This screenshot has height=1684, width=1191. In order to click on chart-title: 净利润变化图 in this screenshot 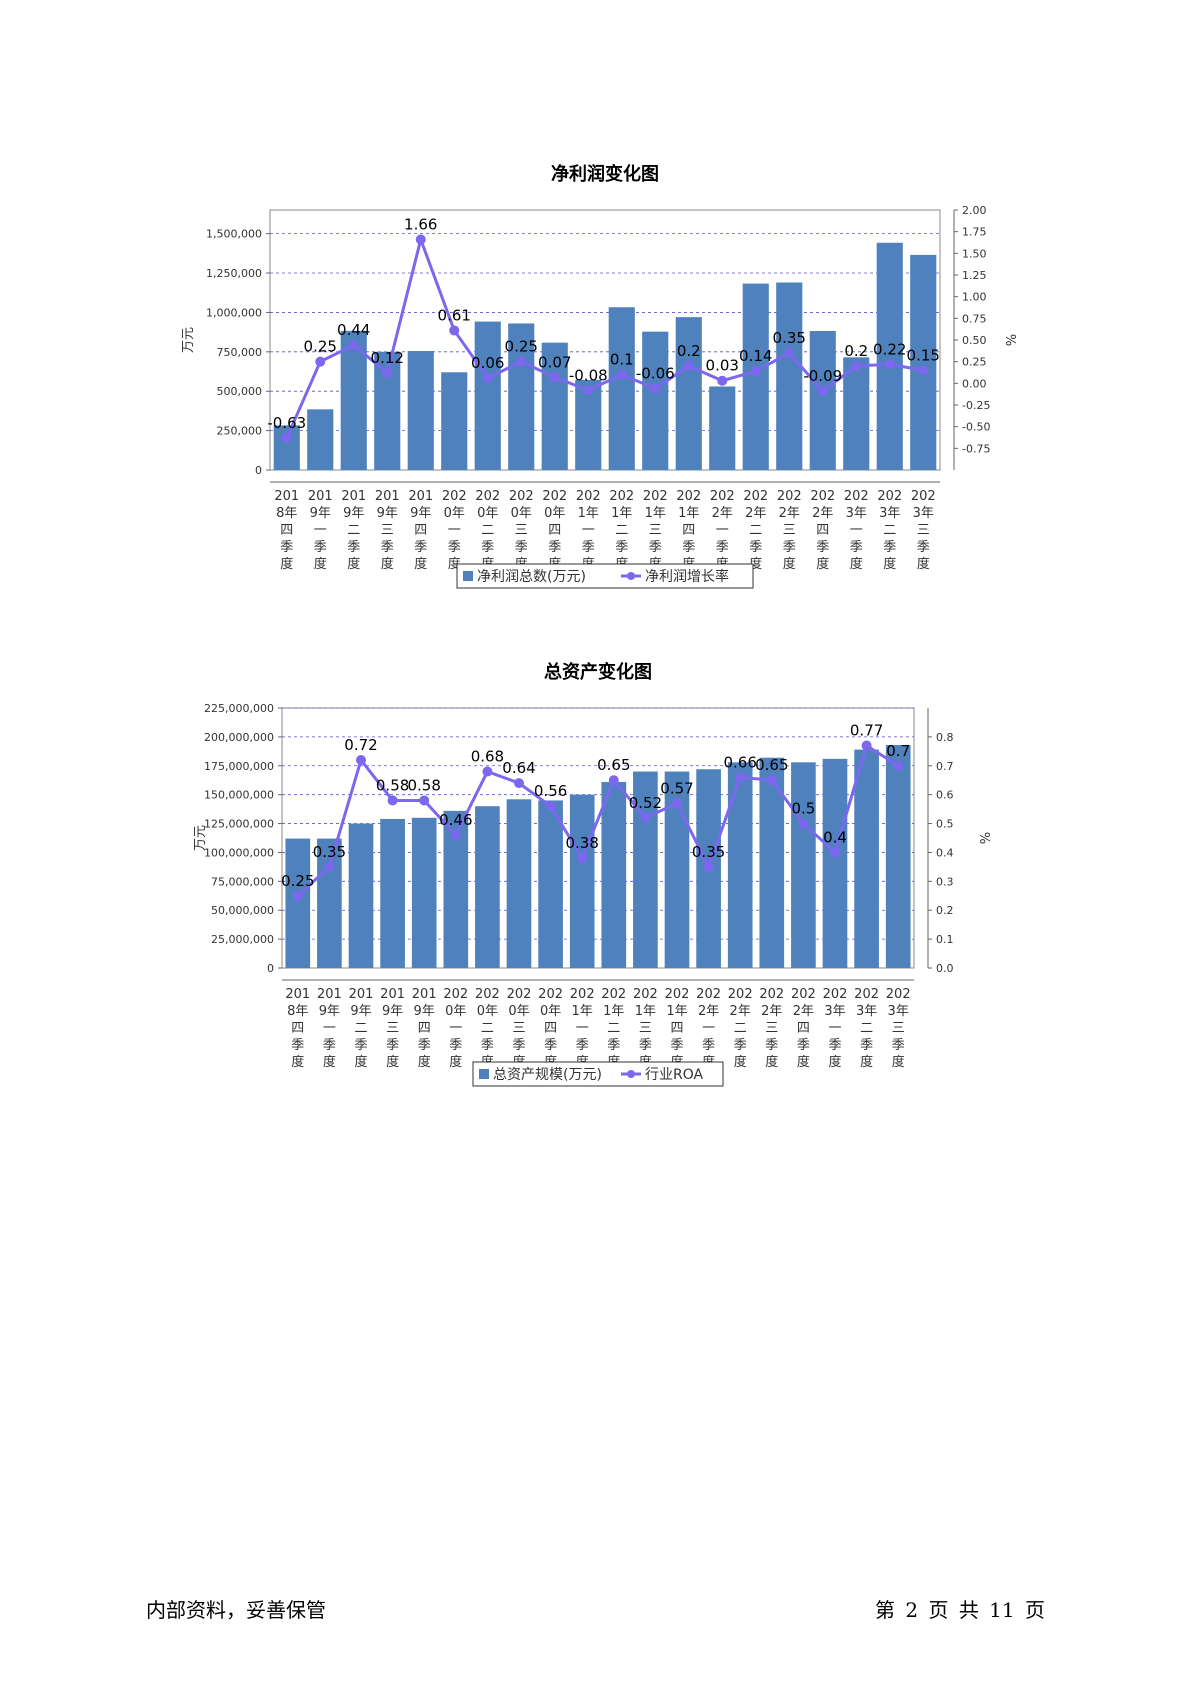, I will do `click(605, 174)`.